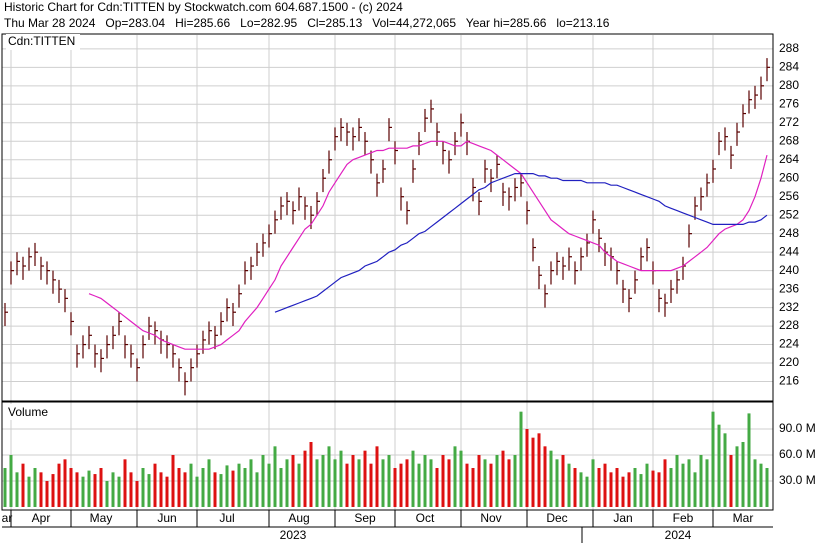 The image size is (830, 543). What do you see at coordinates (7, 518) in the screenshot?
I see `x-tick-label: ar` at bounding box center [7, 518].